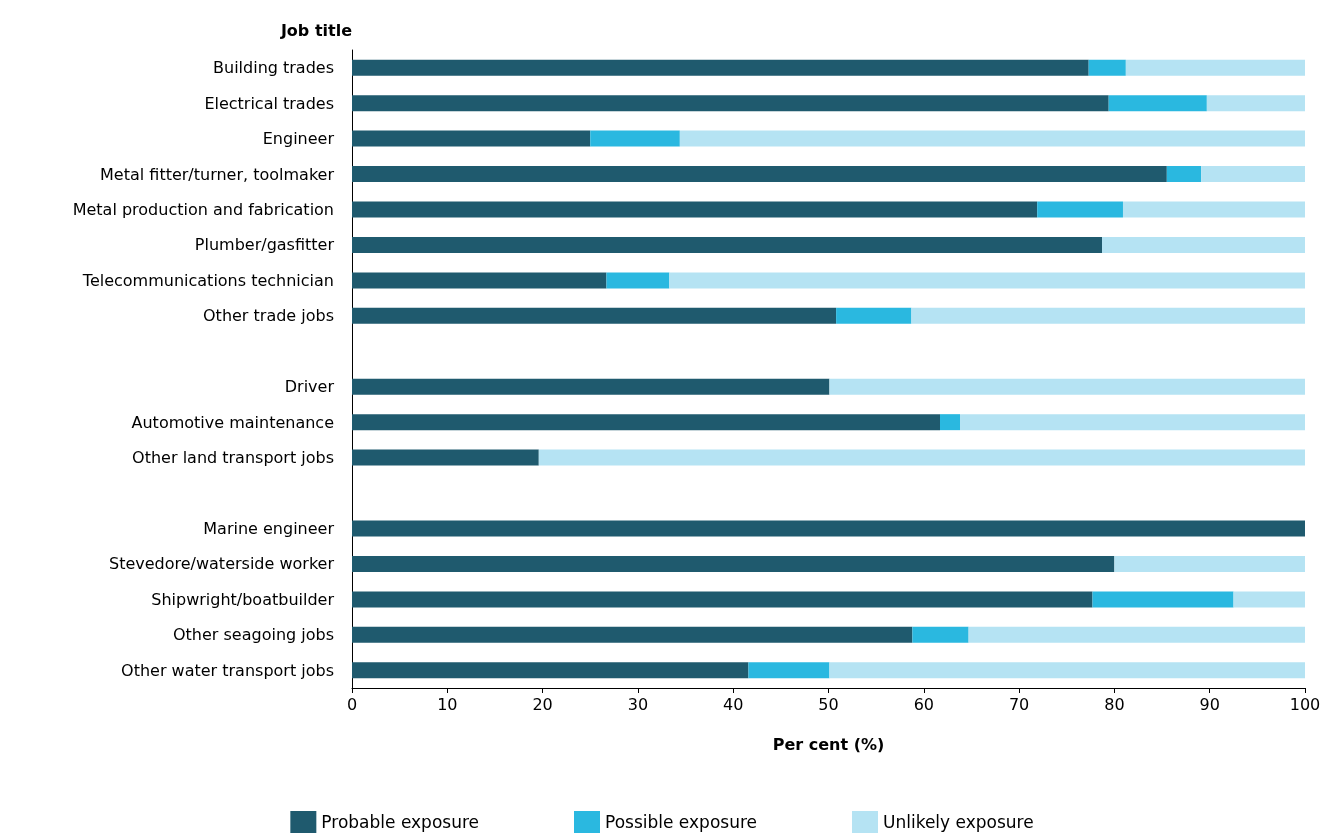  What do you see at coordinates (268, 316) in the screenshot?
I see `y-tick-label: Other trade jobs` at bounding box center [268, 316].